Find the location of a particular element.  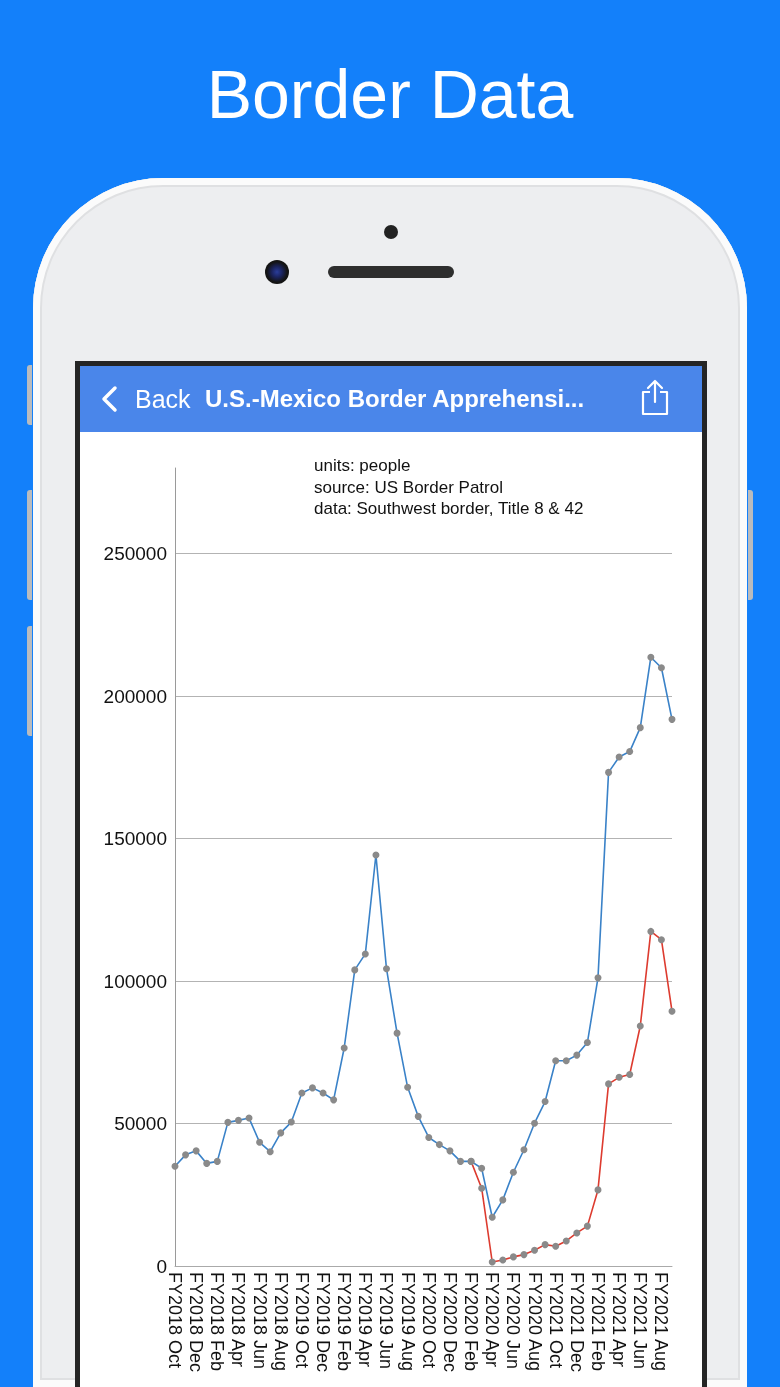

chart-title: Border Data is located at coordinates (390, 94).